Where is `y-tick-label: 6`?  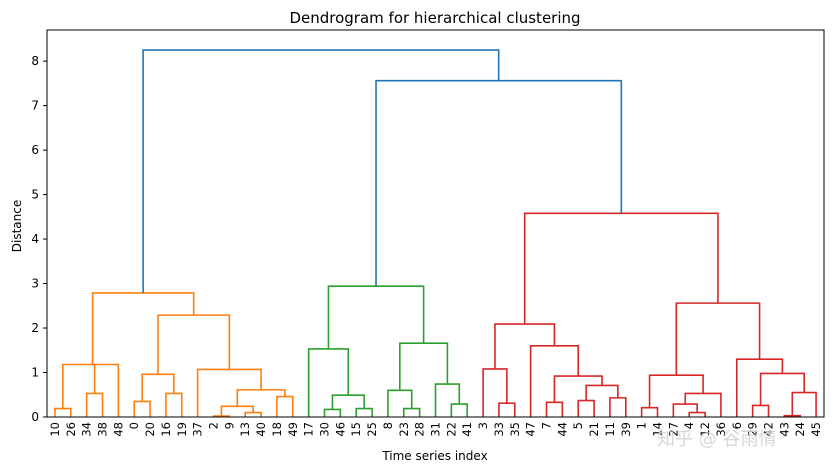
y-tick-label: 6 is located at coordinates (35, 150).